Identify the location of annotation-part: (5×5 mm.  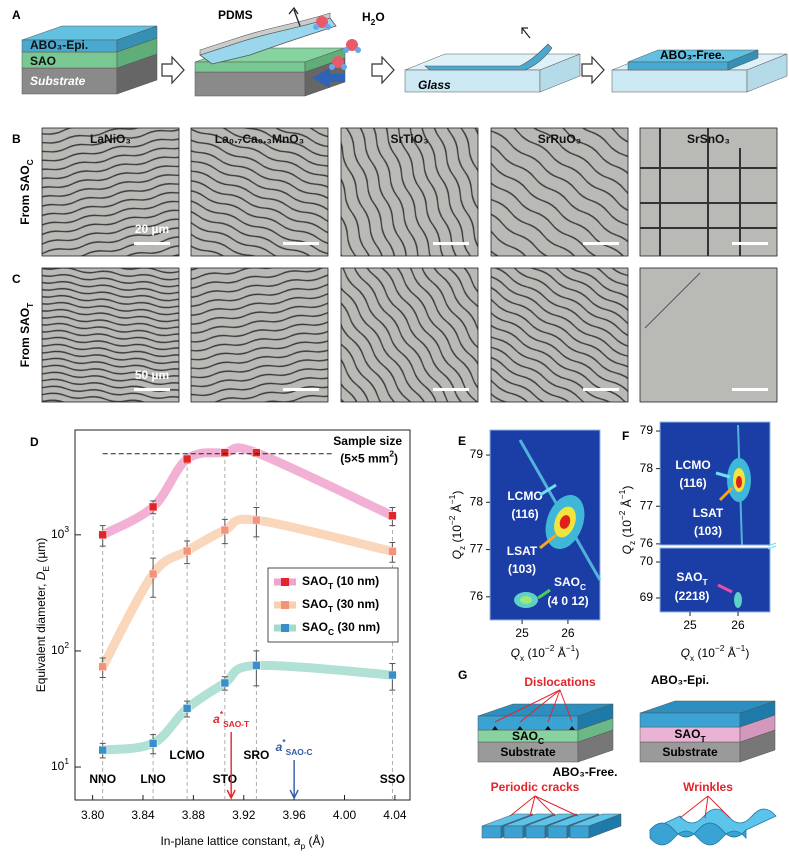
(364, 459).